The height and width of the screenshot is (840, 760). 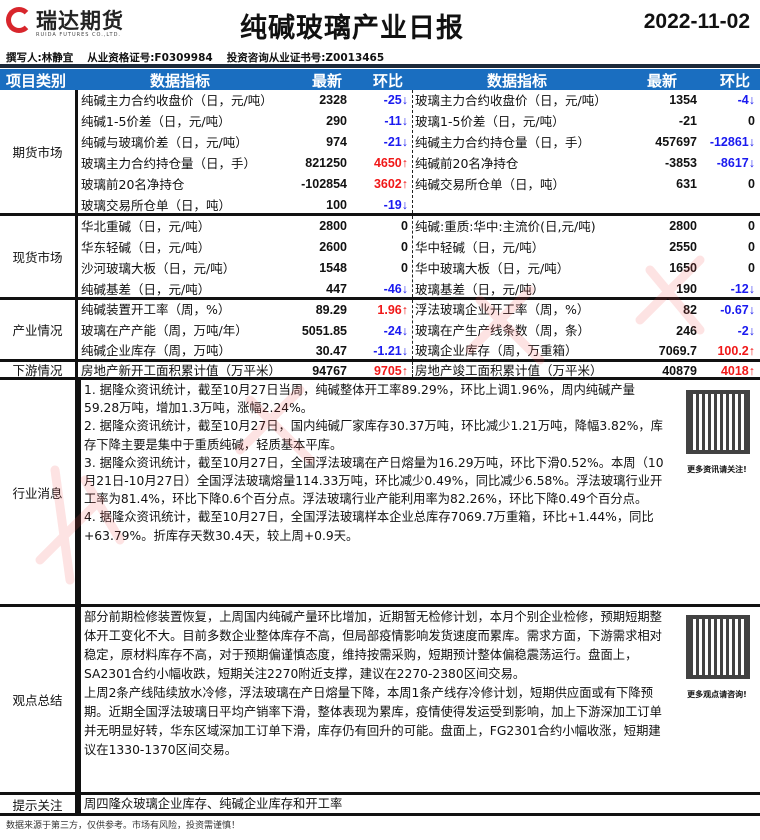 What do you see at coordinates (687, 121) in the screenshot?
I see `latest-value: -21` at bounding box center [687, 121].